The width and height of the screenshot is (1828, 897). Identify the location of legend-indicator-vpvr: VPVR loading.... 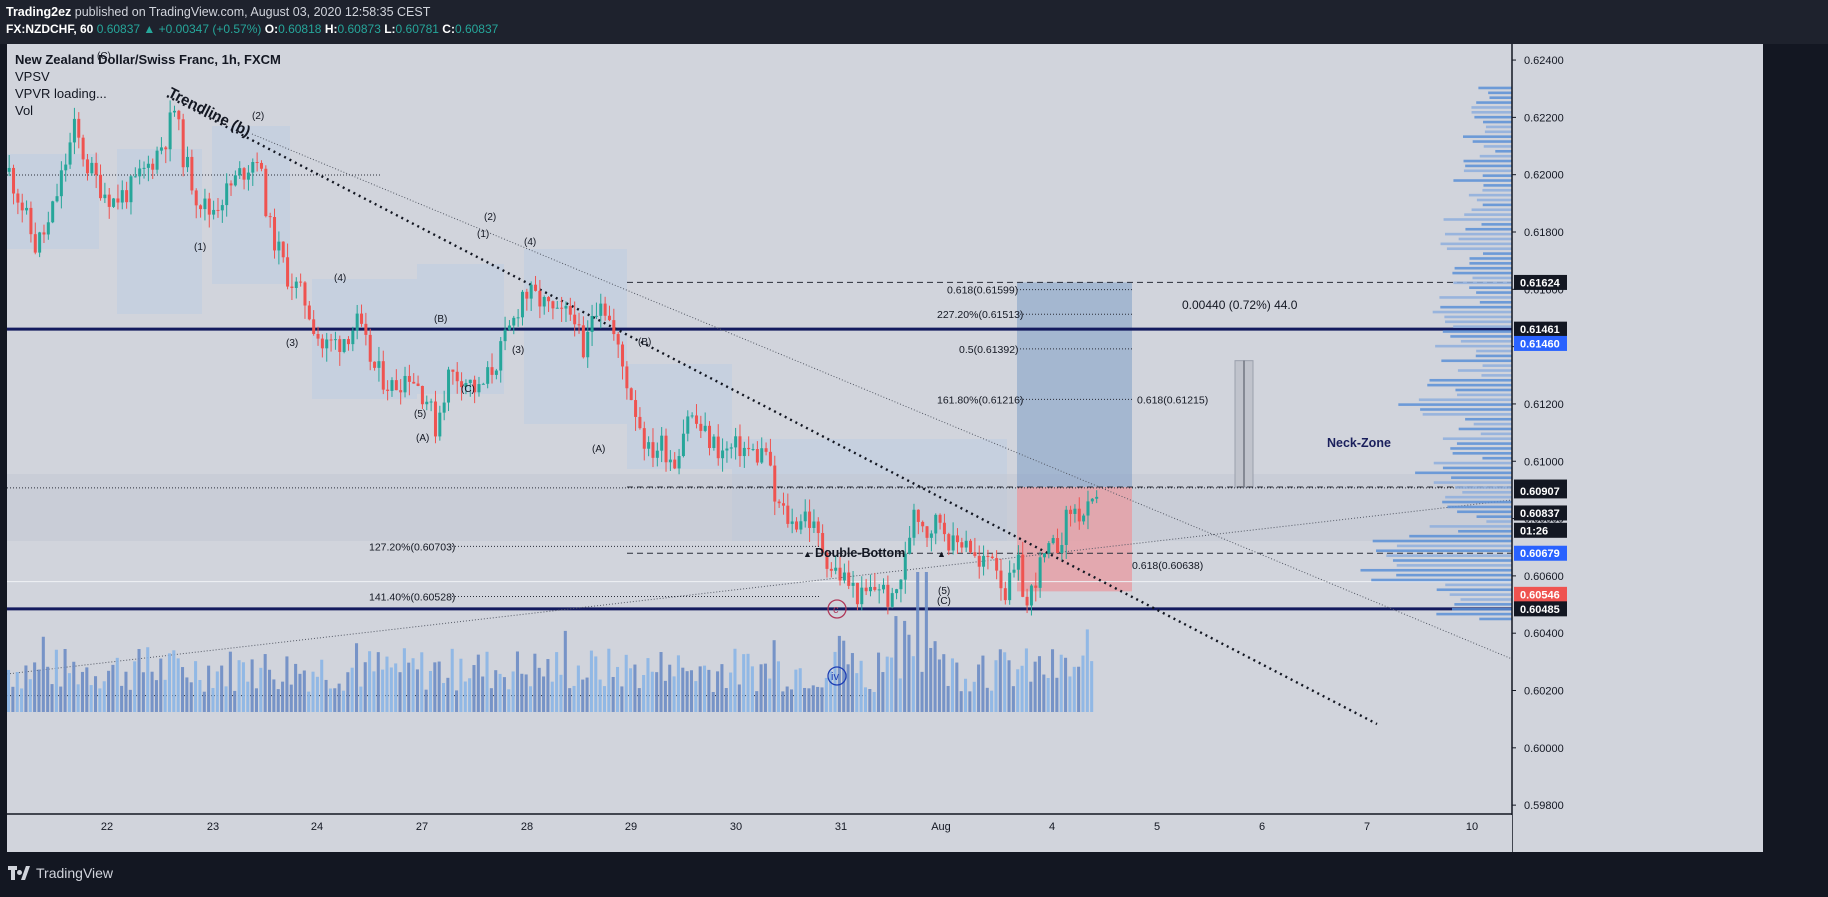
(61, 93).